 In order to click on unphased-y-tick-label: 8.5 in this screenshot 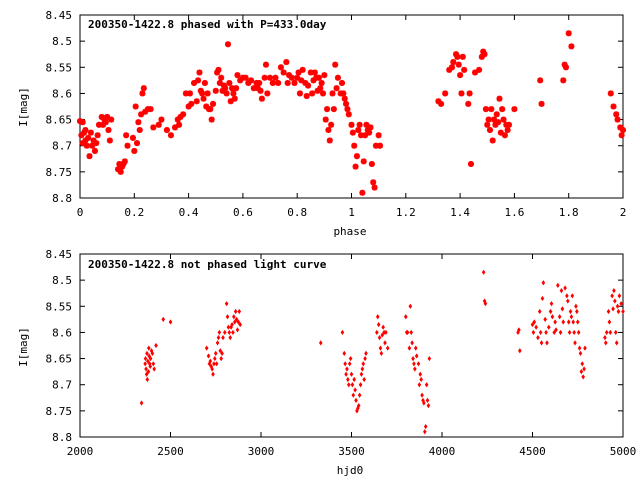, I will do `click(62, 280)`.